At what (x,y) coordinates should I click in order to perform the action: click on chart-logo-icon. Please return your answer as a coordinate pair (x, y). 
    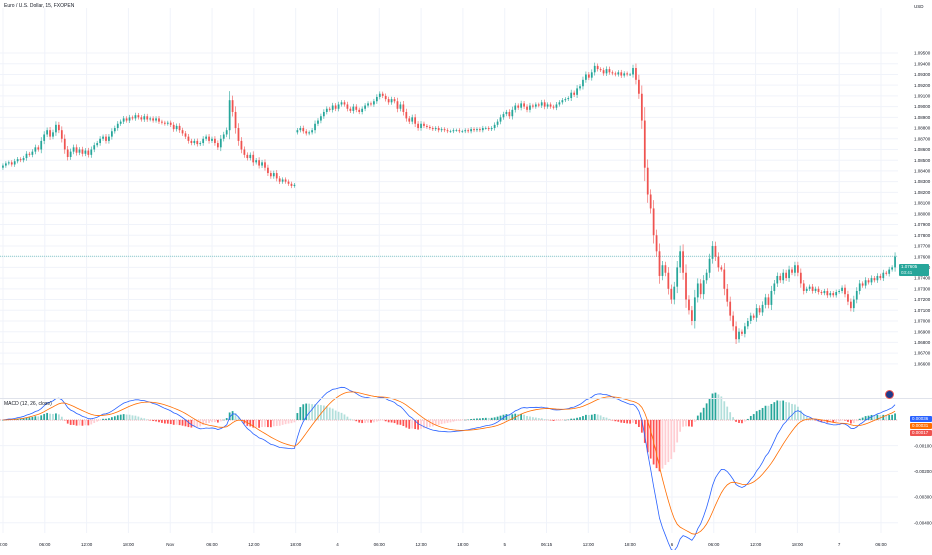
    Looking at the image, I should click on (889, 394).